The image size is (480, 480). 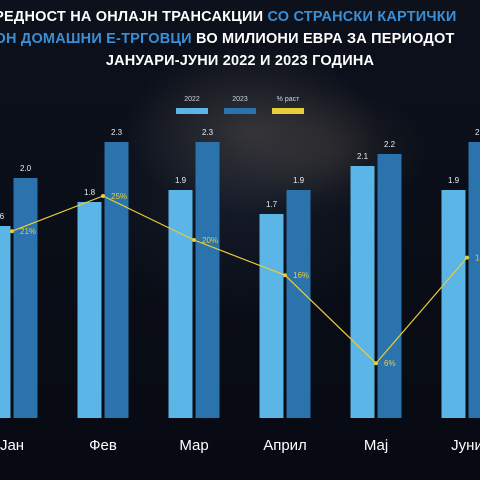 I want to click on bar-value-label: 2.1, so click(x=363, y=156).